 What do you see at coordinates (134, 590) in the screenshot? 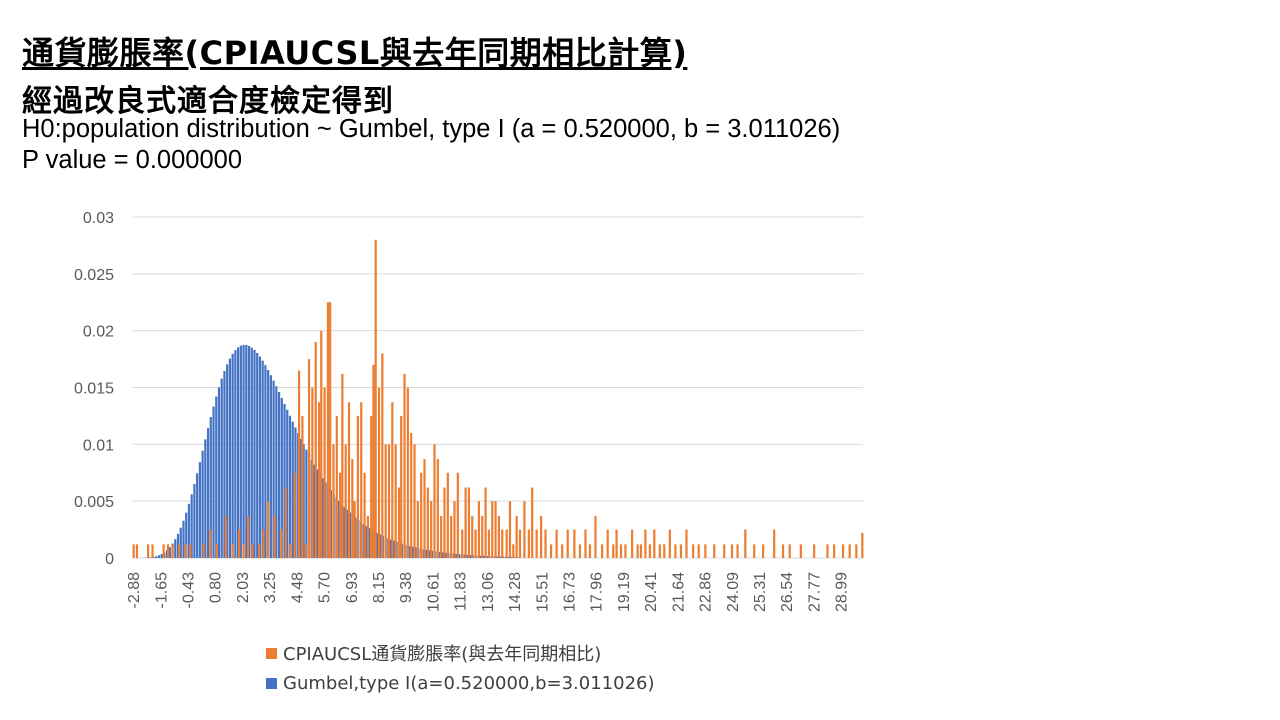
I see `x-tick-label: -2.88` at bounding box center [134, 590].